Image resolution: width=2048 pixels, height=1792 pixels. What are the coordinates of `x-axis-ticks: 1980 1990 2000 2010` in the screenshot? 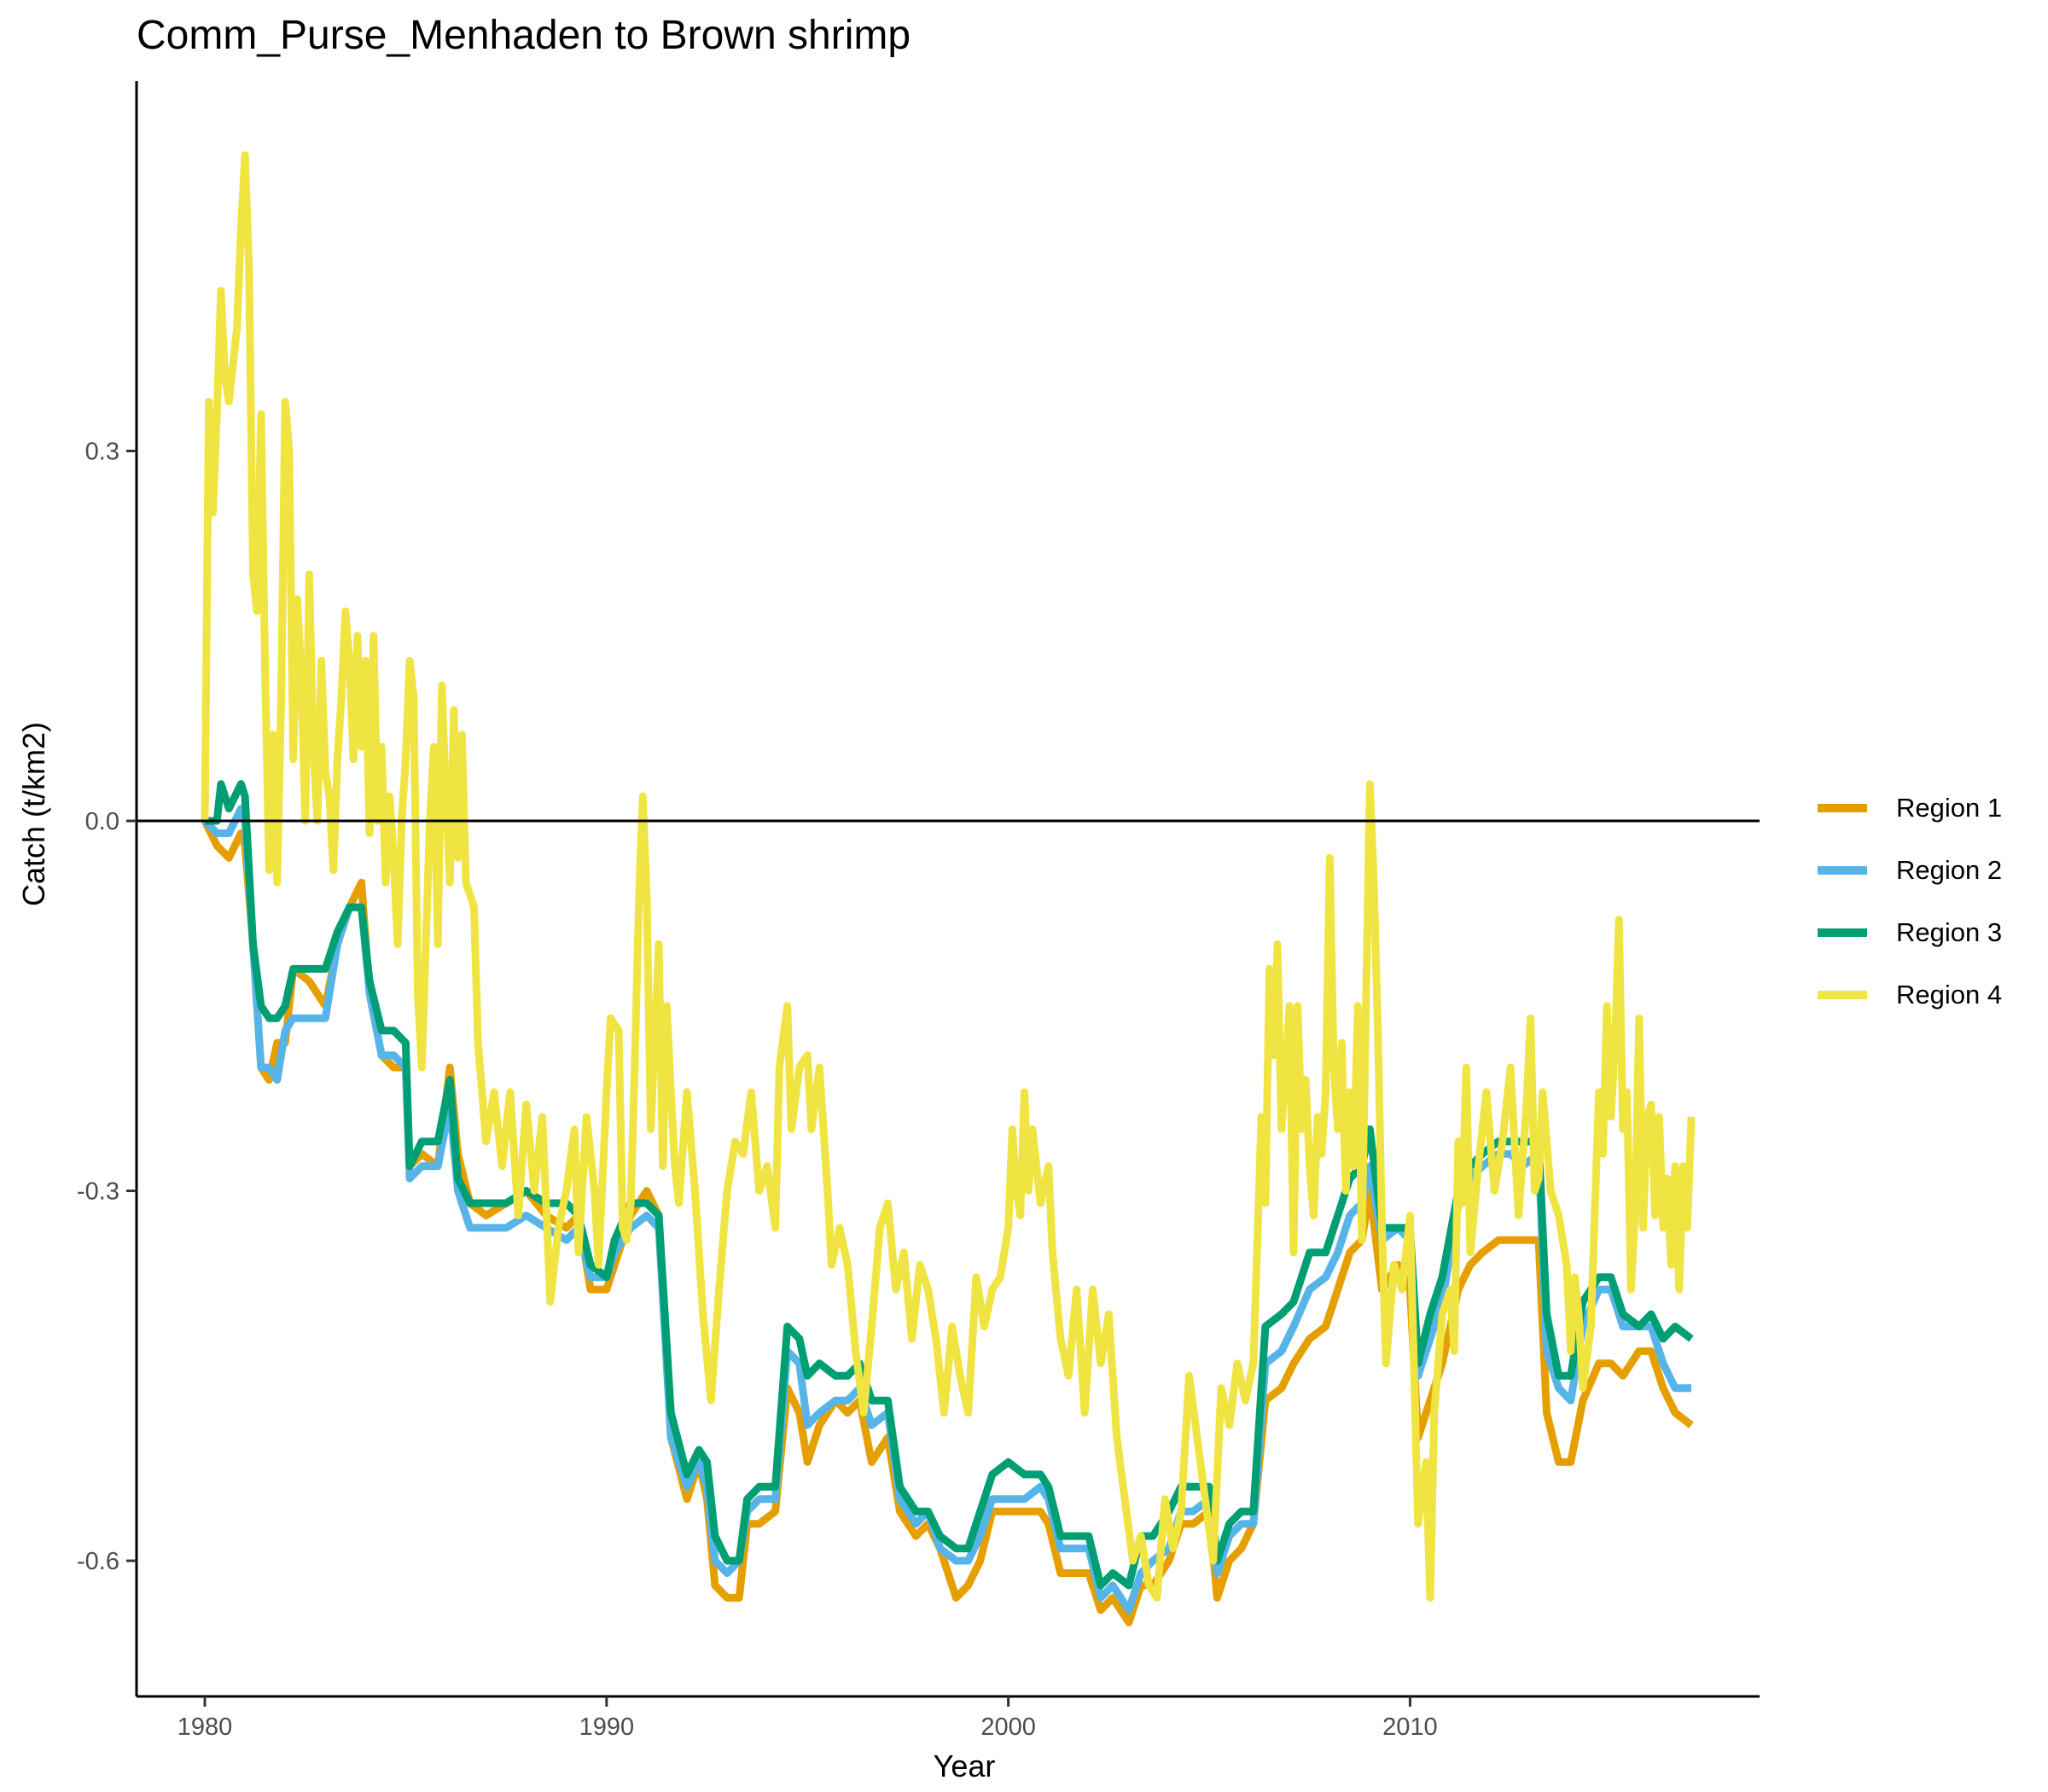 It's located at (807, 1718).